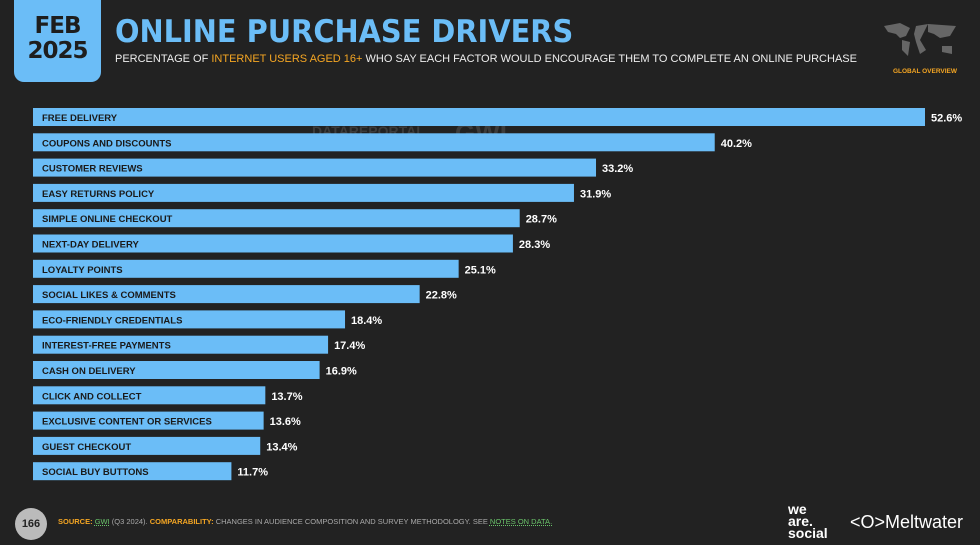 This screenshot has height=545, width=980. I want to click on value-label: 16.9%, so click(341, 372).